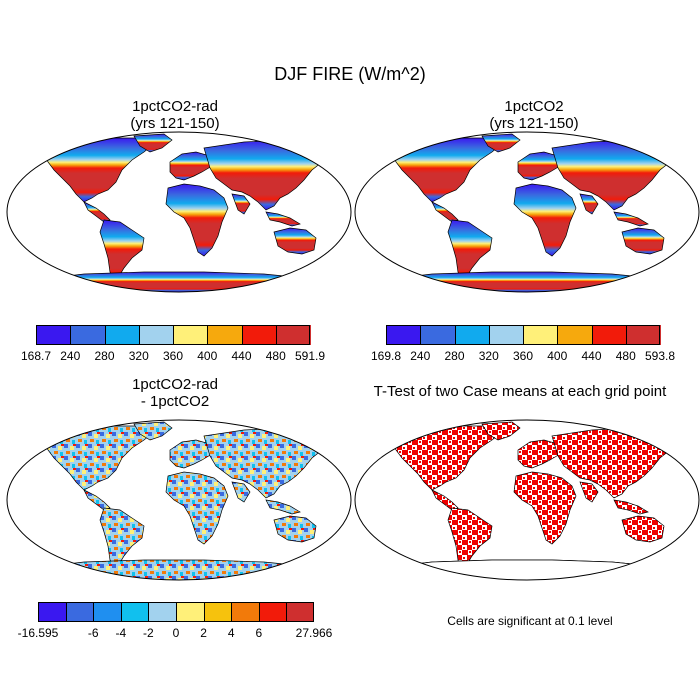 Image resolution: width=700 pixels, height=700 pixels. What do you see at coordinates (175, 384) in the screenshot?
I see `panel-3-title-line1: 1pctCO2-rad` at bounding box center [175, 384].